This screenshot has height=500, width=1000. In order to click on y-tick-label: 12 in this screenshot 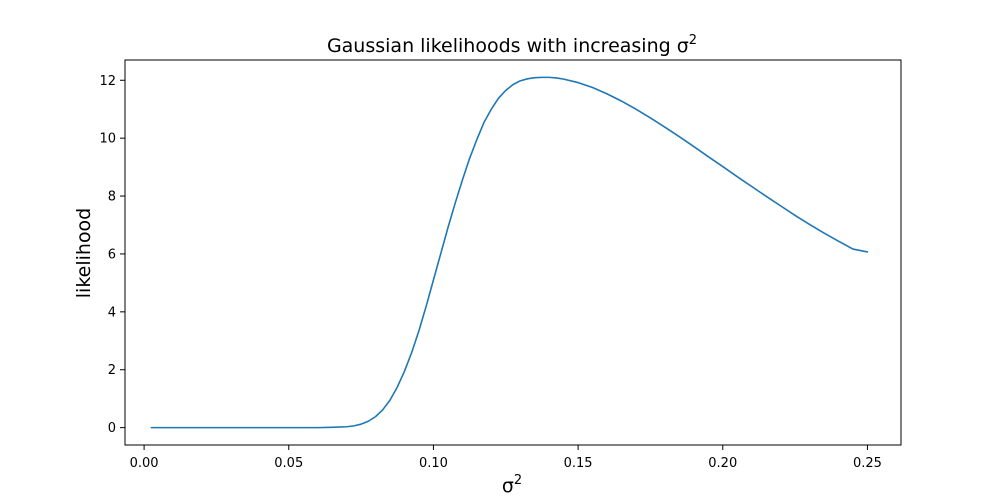, I will do `click(107, 81)`.